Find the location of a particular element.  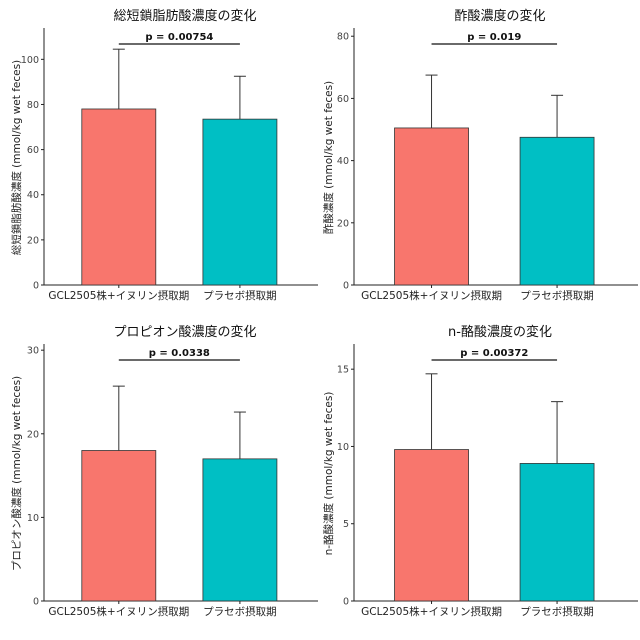

y-tick-label: 100 is located at coordinates (30, 60).